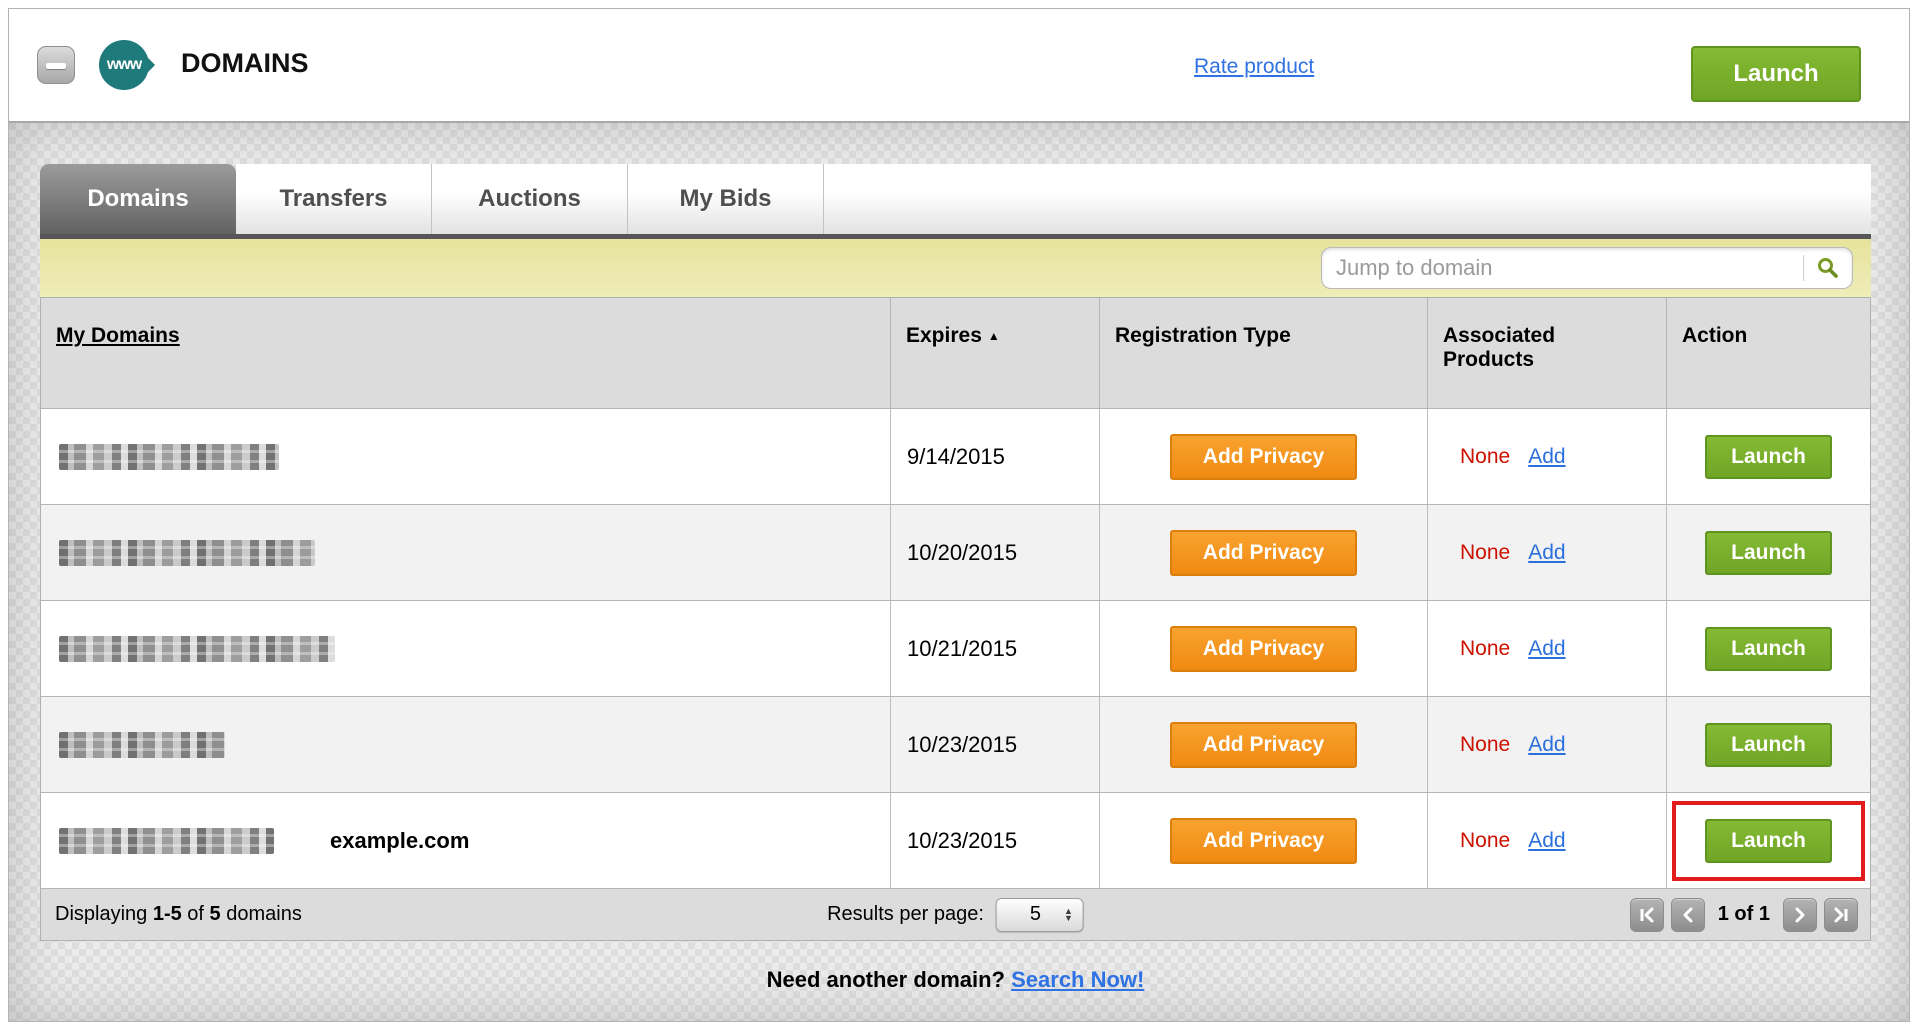  Describe the element at coordinates (1263, 353) in the screenshot. I see `column-registration-type: Registration Type` at that location.